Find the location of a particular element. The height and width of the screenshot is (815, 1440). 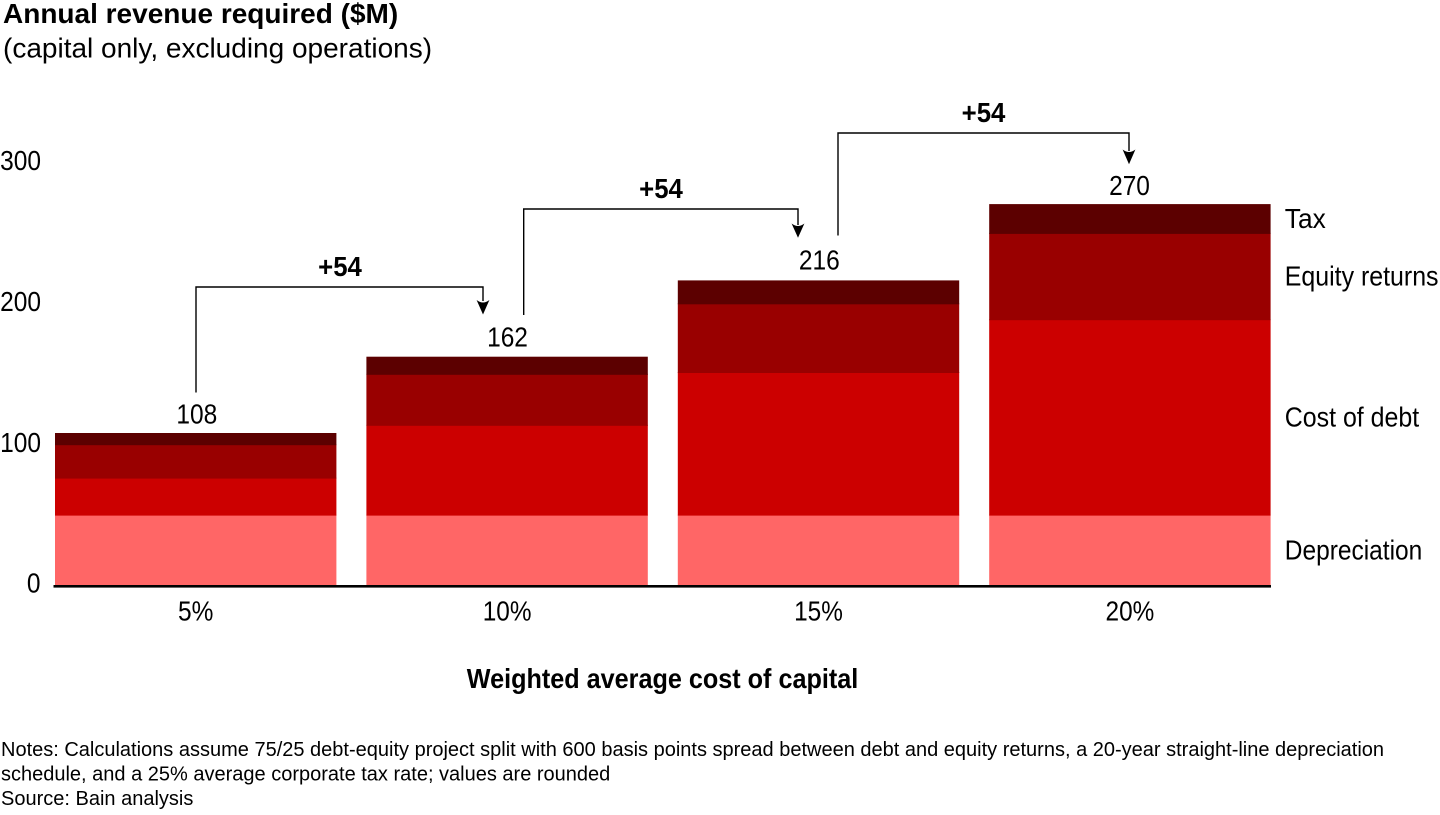

svg-text: 108 is located at coordinates (196, 414).